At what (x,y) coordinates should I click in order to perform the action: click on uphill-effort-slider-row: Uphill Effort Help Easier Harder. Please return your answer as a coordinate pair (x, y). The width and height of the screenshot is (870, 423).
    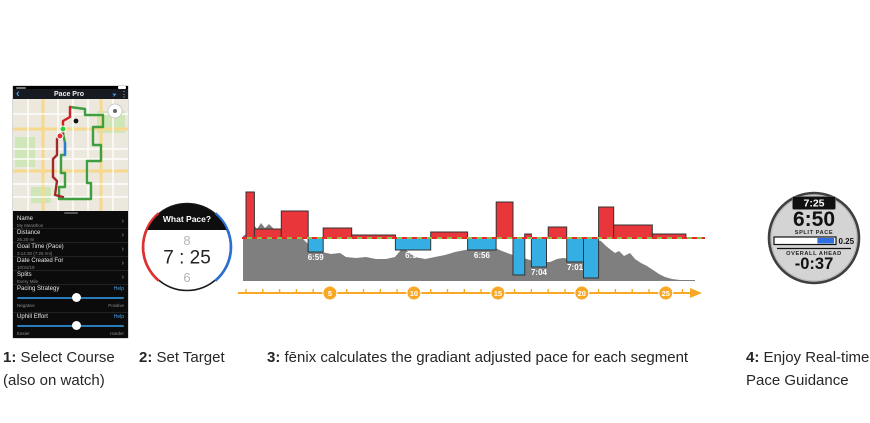
    Looking at the image, I should click on (70, 325).